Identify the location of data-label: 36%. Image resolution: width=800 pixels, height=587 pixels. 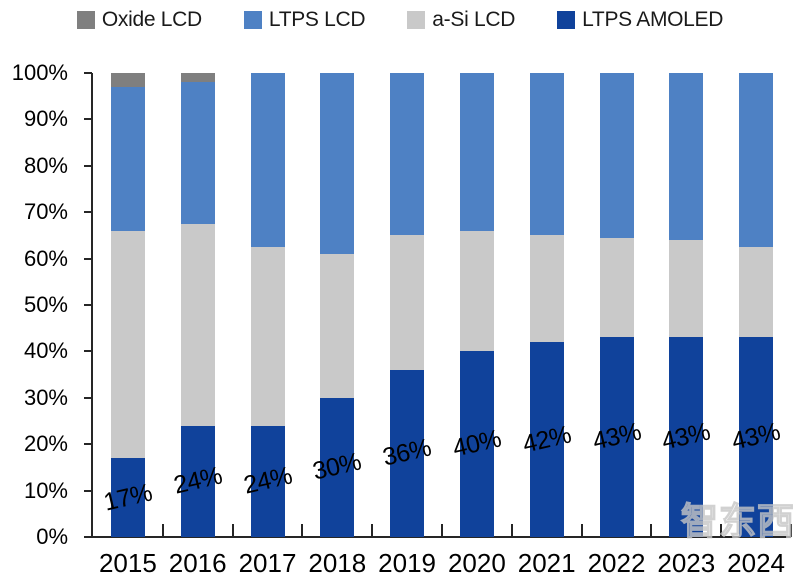
(407, 453).